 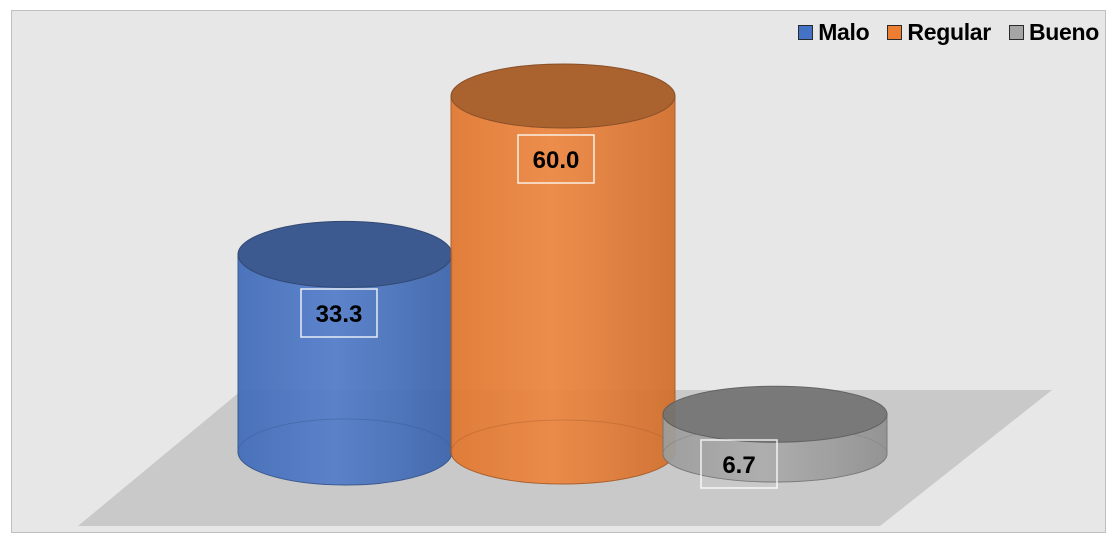 What do you see at coordinates (844, 32) in the screenshot?
I see `legend-label-malo: Malo` at bounding box center [844, 32].